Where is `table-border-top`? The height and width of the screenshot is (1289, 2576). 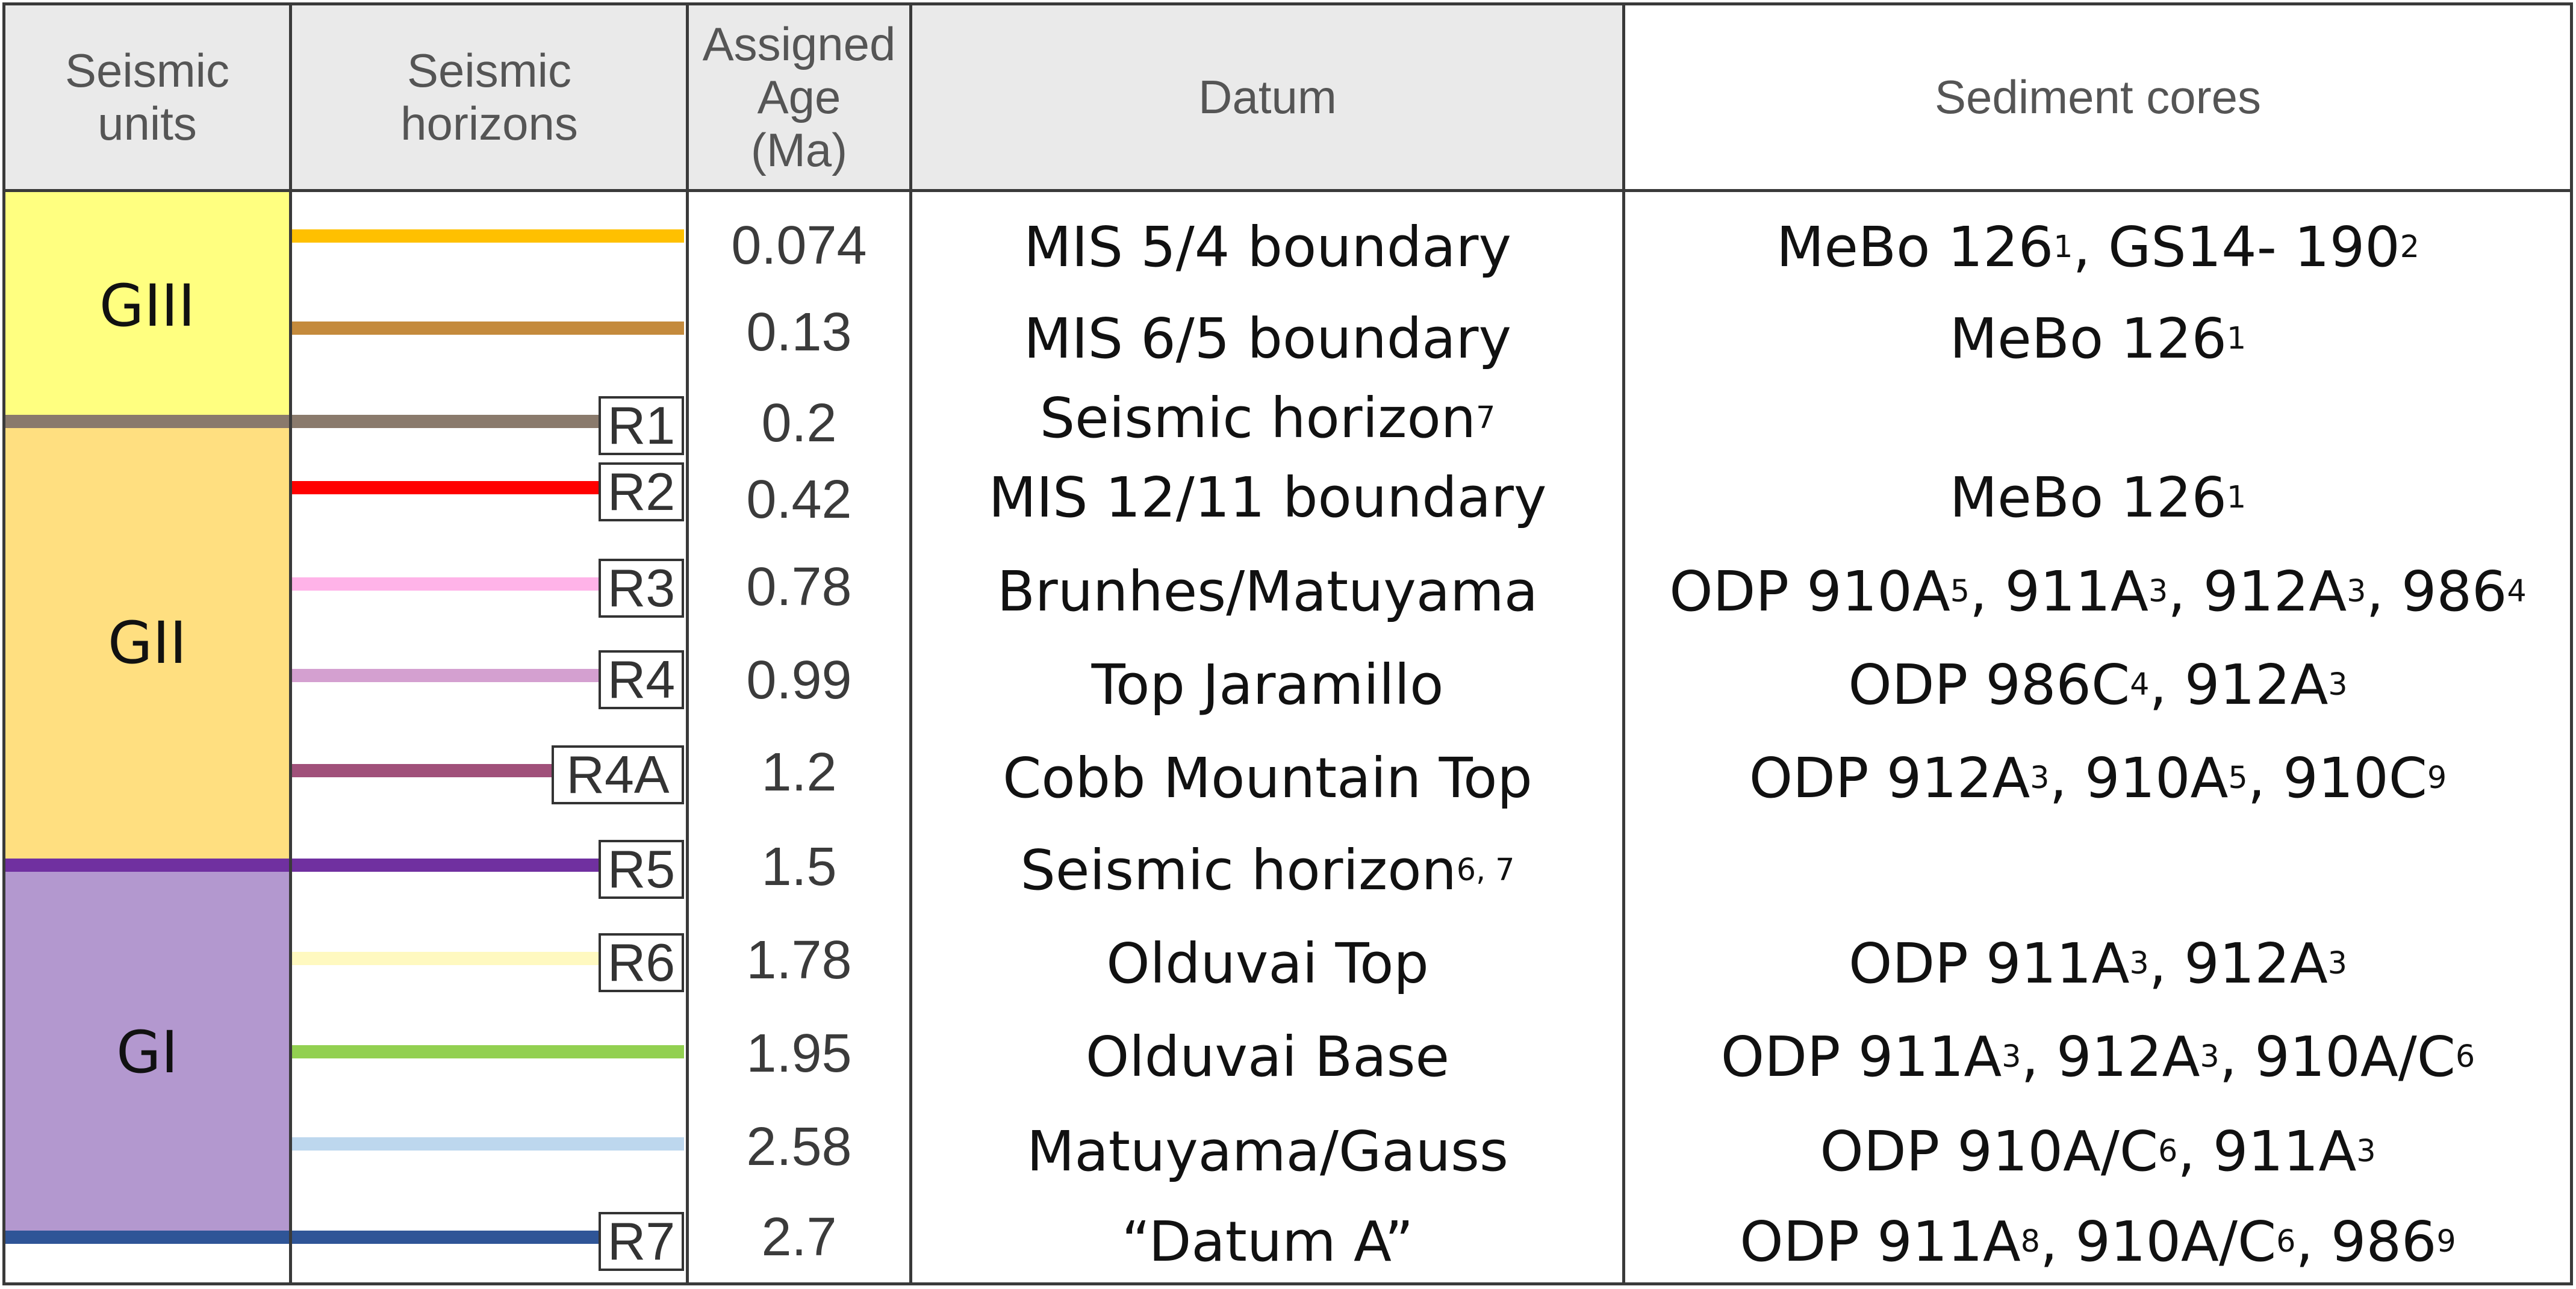
table-border-top is located at coordinates (1287, 3).